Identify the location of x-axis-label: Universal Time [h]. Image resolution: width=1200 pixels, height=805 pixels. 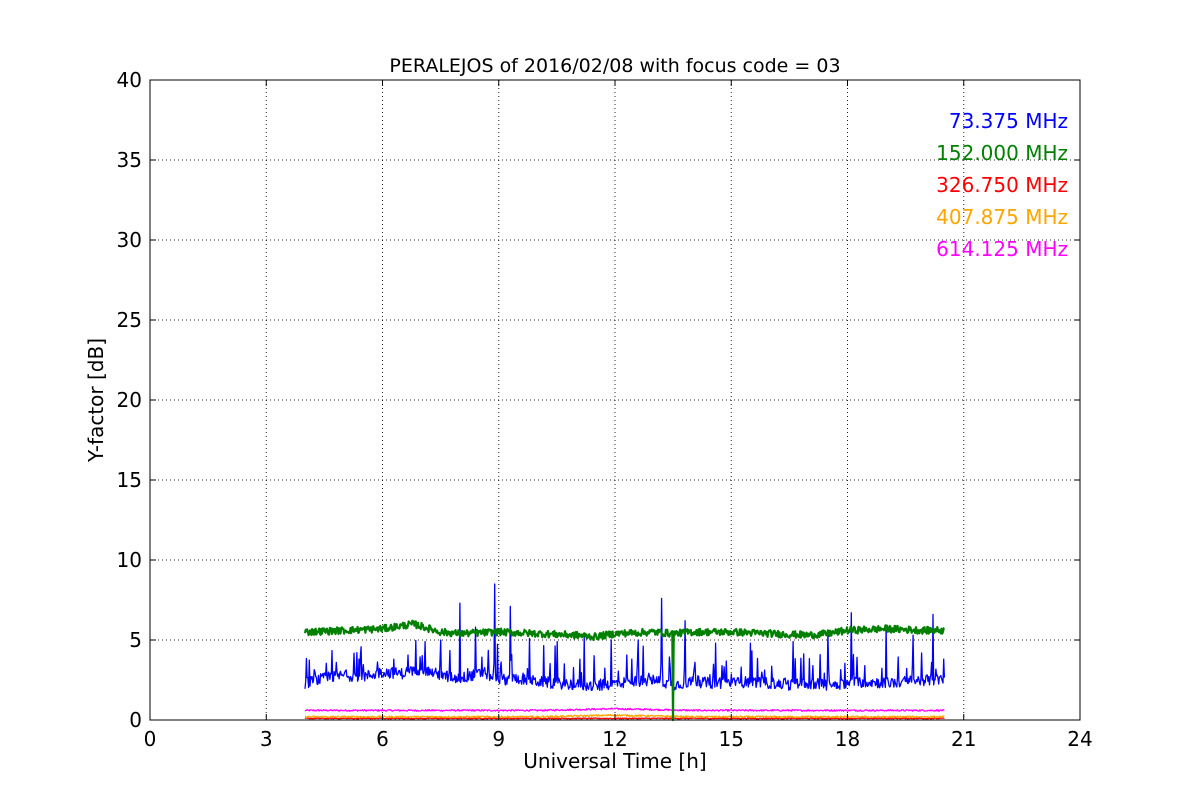
(614, 761).